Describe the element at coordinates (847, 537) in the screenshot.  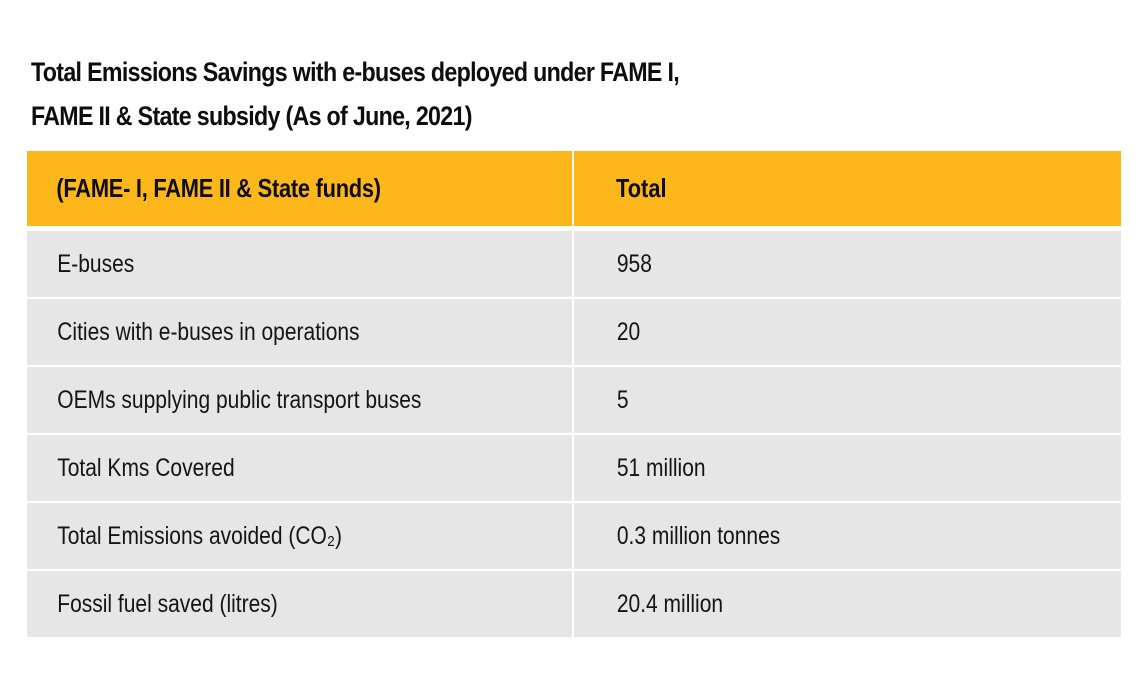
I see `row-value: 0.3 million tonnes` at that location.